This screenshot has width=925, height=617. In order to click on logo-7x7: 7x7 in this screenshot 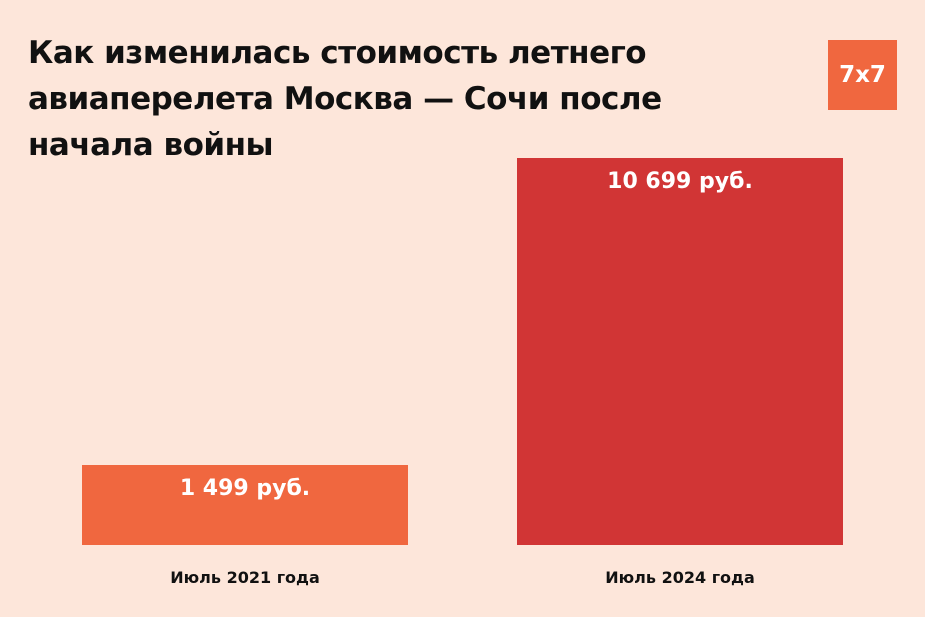, I will do `click(862, 75)`.